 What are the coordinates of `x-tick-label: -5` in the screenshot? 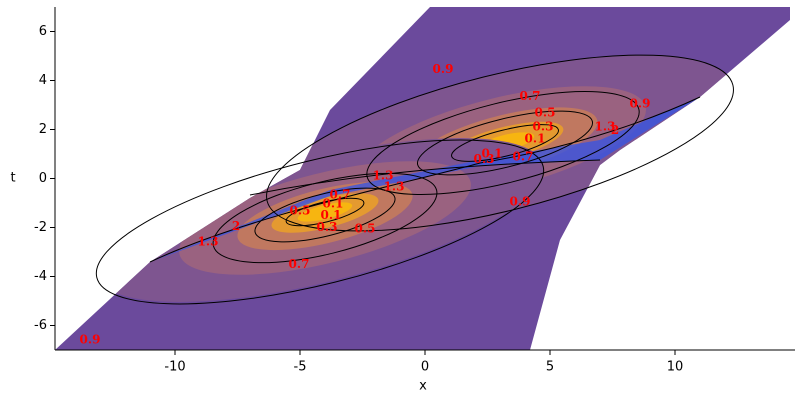 It's located at (300, 367).